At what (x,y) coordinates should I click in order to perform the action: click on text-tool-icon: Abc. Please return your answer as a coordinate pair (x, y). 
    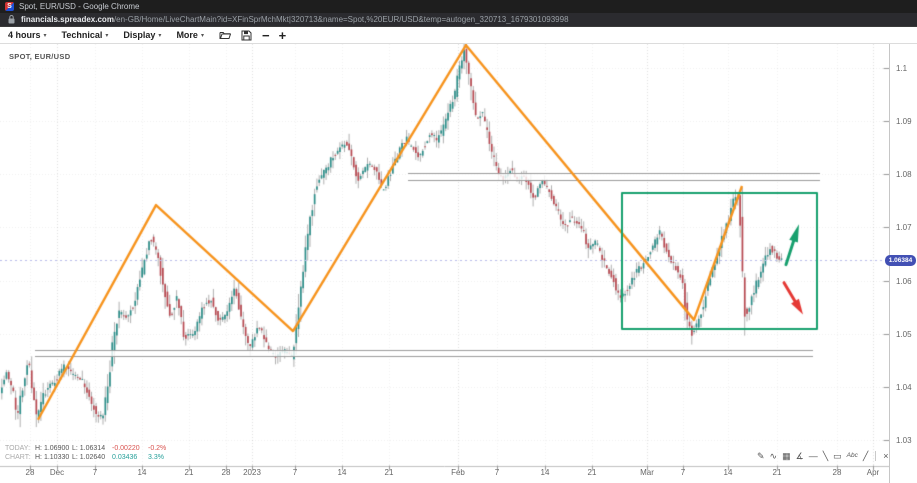
    Looking at the image, I should click on (852, 455).